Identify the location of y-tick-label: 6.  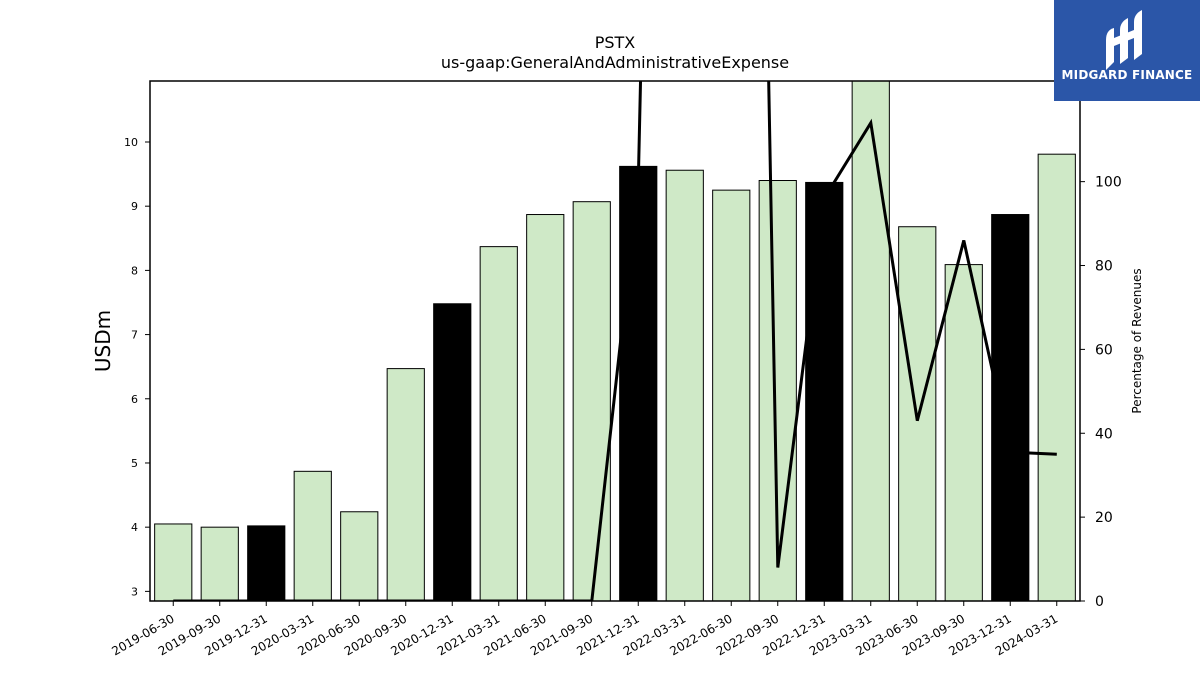
(134, 399).